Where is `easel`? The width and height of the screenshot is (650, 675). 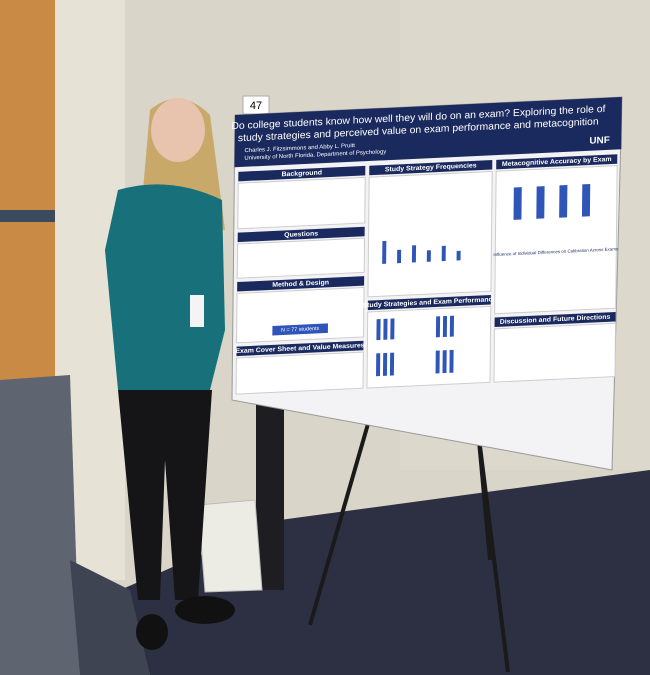
easel is located at coordinates (409, 541).